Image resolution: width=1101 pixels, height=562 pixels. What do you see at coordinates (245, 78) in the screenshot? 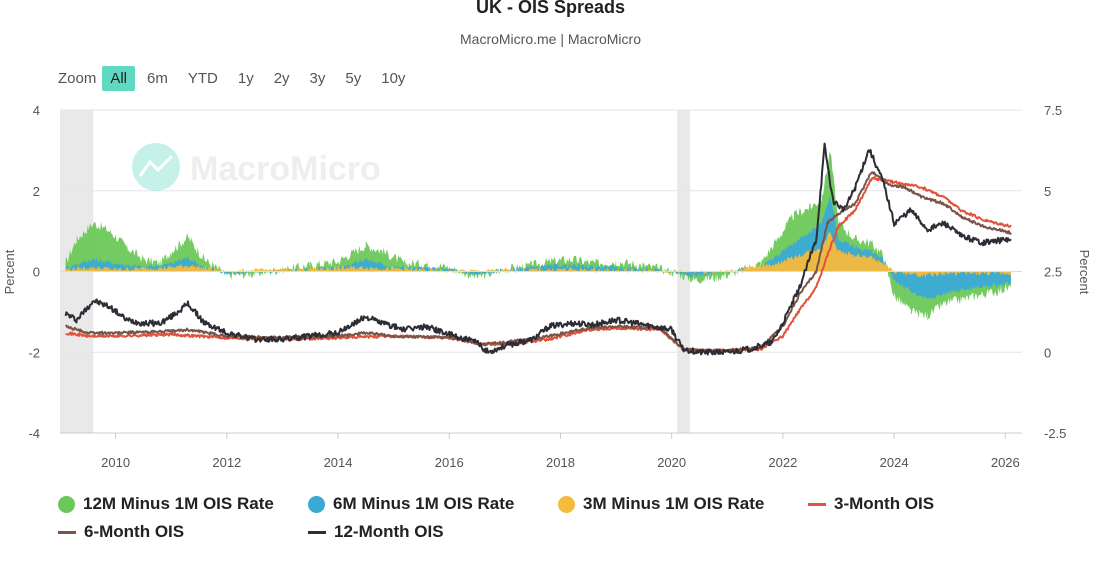
I see `zoom-1y-button: 1y` at bounding box center [245, 78].